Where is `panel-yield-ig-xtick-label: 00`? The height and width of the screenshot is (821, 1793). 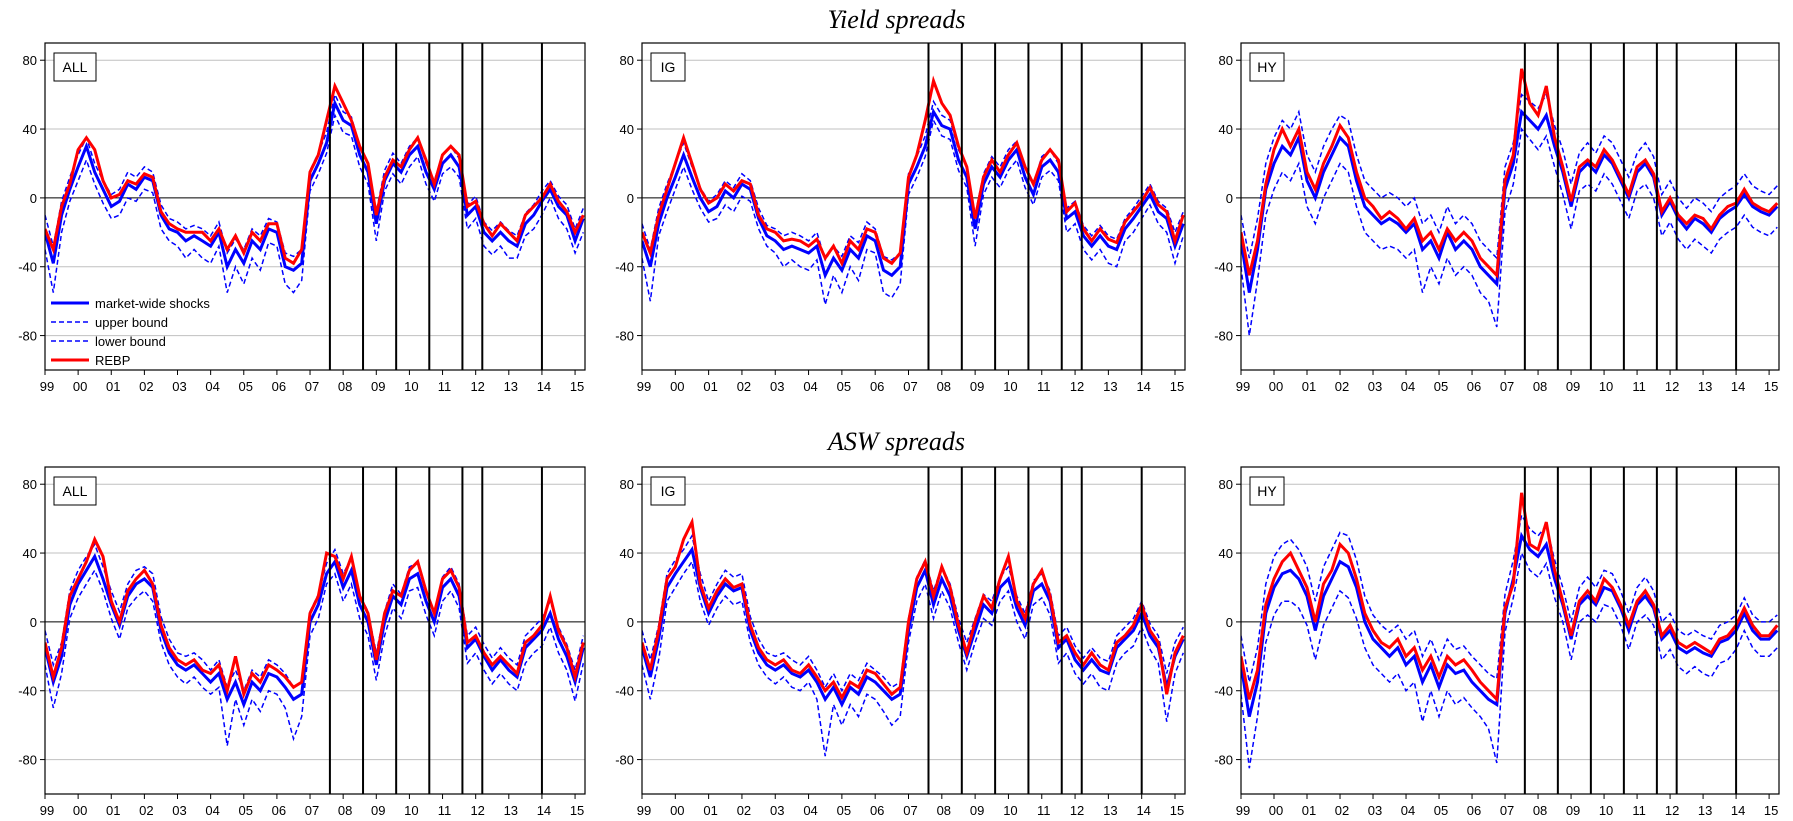 panel-yield-ig-xtick-label: 00 is located at coordinates (677, 386).